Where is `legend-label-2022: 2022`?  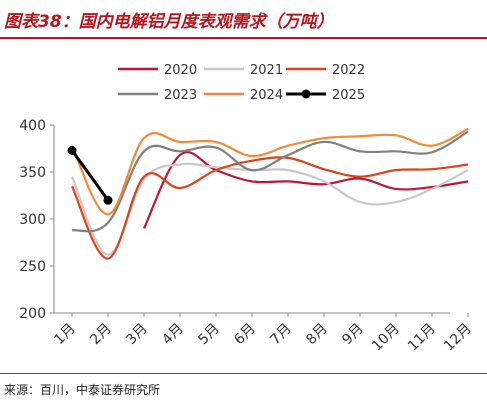 legend-label-2022: 2022 is located at coordinates (348, 70).